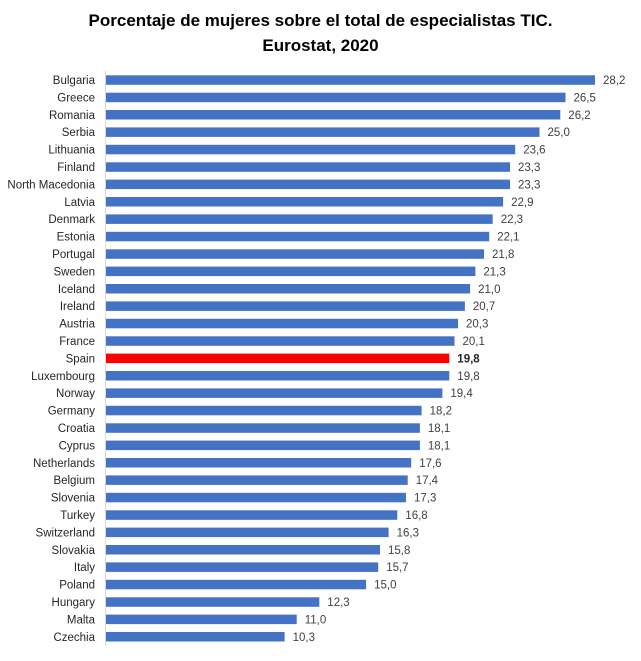  Describe the element at coordinates (74, 81) in the screenshot. I see `category-label-bulgaria: Bulgaria` at that location.